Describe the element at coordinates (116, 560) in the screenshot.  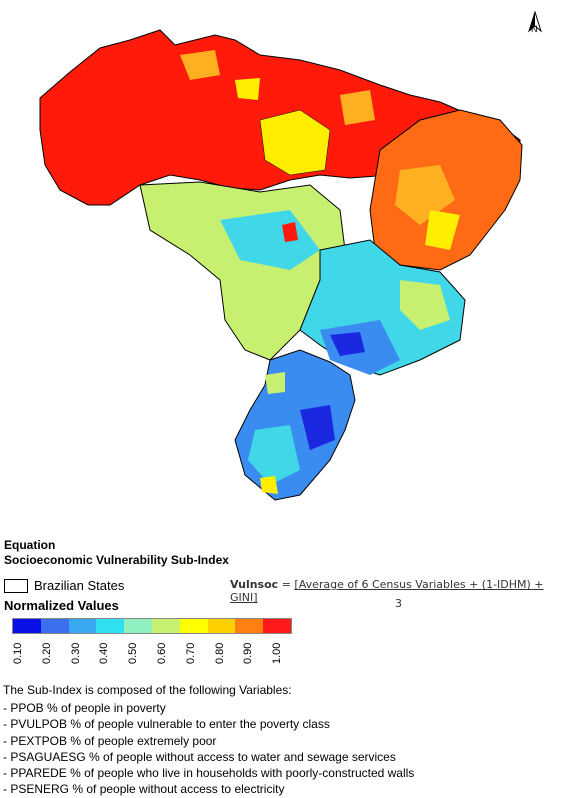
I see `subindex-title: Socioeconomic Vulnerability Sub-Index` at that location.